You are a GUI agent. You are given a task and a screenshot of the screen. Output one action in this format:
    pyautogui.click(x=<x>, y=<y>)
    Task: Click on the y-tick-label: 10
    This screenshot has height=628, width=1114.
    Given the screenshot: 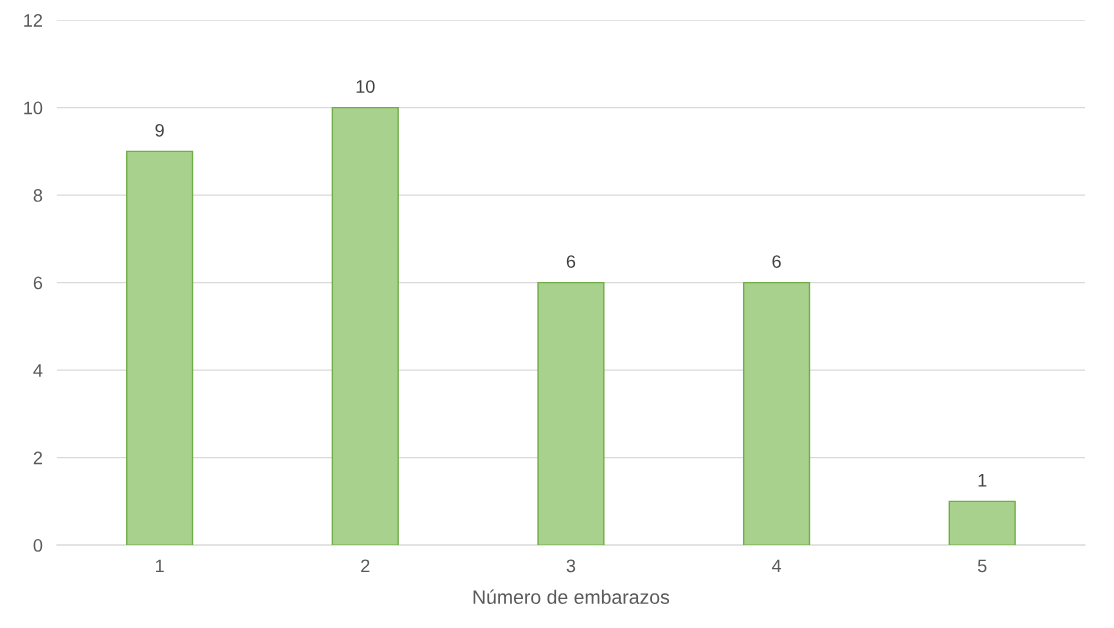 What is the action you would take?
    pyautogui.click(x=33, y=108)
    